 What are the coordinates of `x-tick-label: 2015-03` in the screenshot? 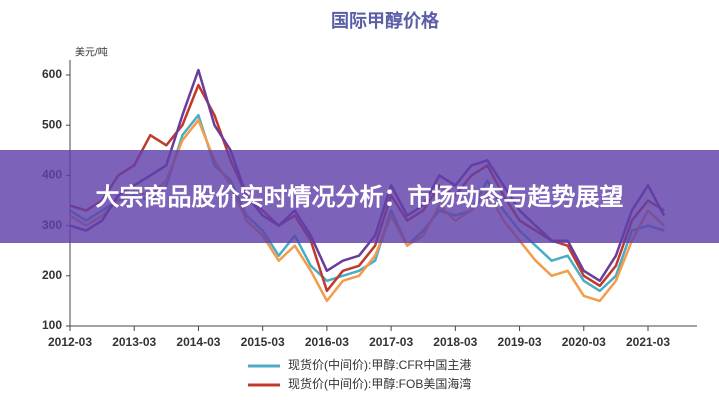 It's located at (263, 342).